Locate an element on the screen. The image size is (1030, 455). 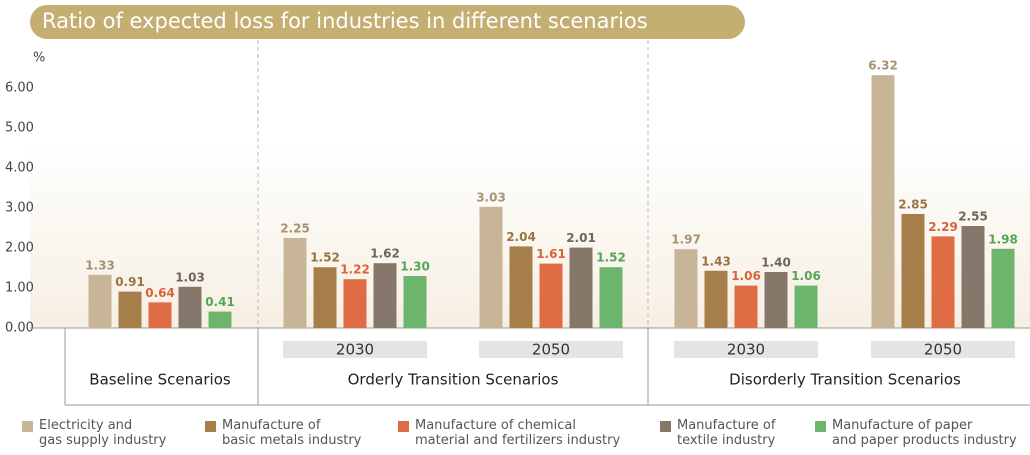
y-tick-label: 5.00 is located at coordinates (19, 128).